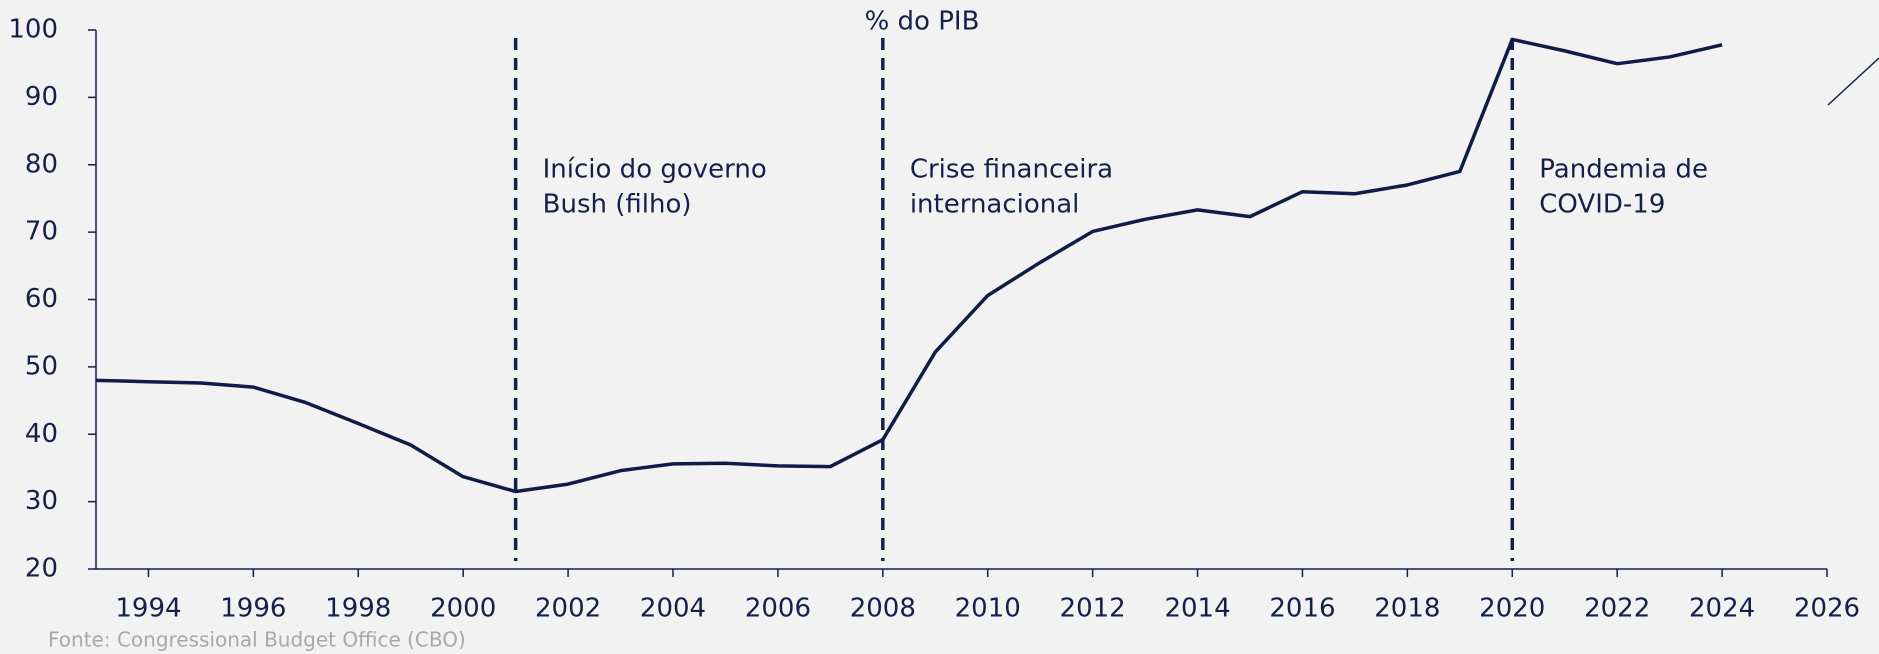 Image resolution: width=1879 pixels, height=654 pixels. Describe the element at coordinates (1197, 609) in the screenshot. I see `x-tick-label: 2014` at that location.